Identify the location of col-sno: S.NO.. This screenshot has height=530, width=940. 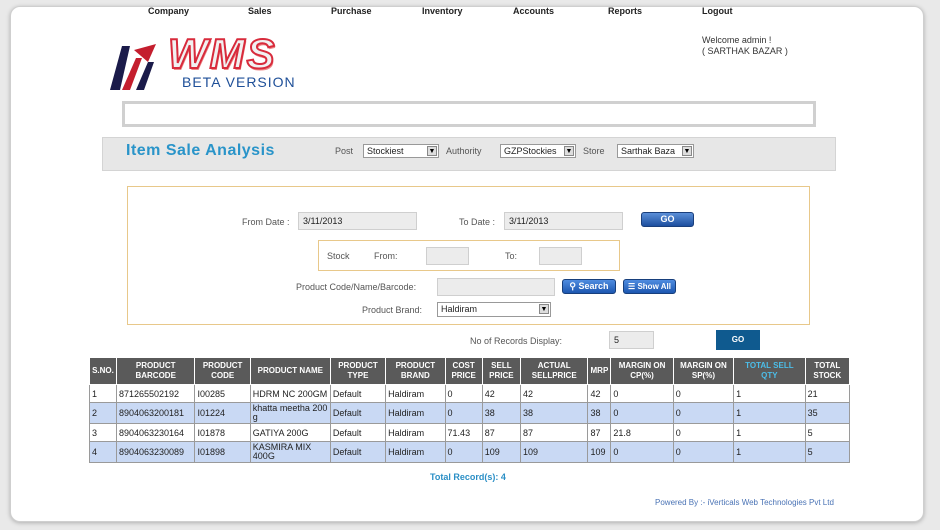
(103, 371).